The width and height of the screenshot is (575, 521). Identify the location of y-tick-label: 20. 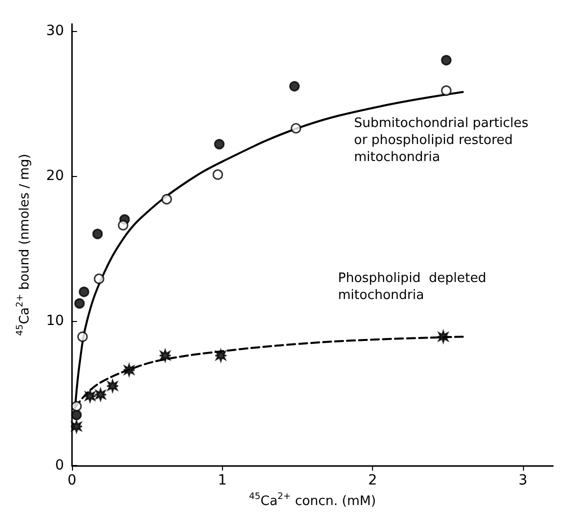
(55, 176).